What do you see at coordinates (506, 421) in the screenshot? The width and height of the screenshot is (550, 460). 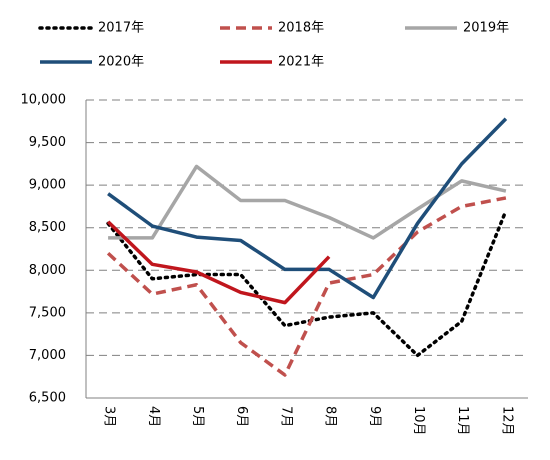 I see `x-tick-label: 12月` at bounding box center [506, 421].